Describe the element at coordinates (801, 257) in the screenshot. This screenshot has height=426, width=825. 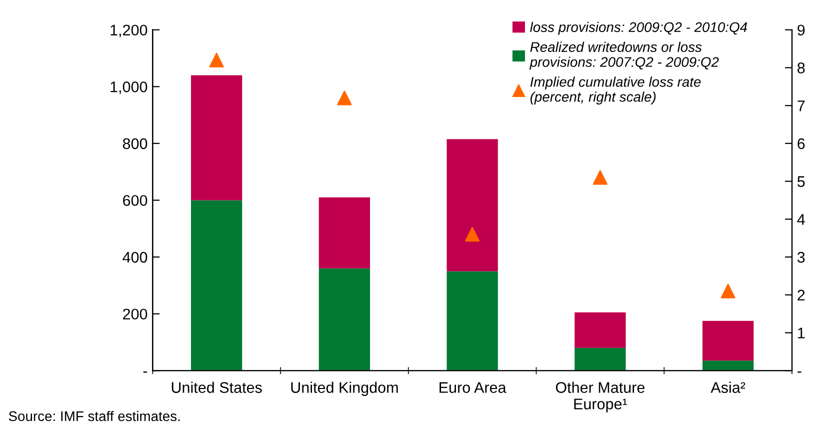
I see `y2-tick-label: 3` at that location.